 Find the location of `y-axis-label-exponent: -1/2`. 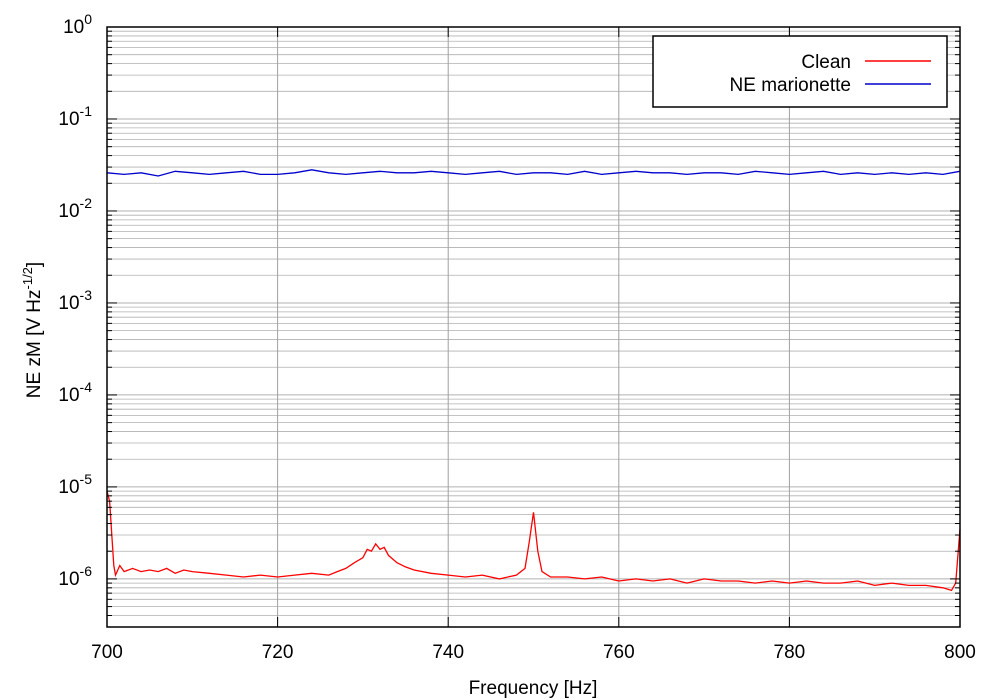

y-axis-label-exponent: -1/2 is located at coordinates (27, 278).